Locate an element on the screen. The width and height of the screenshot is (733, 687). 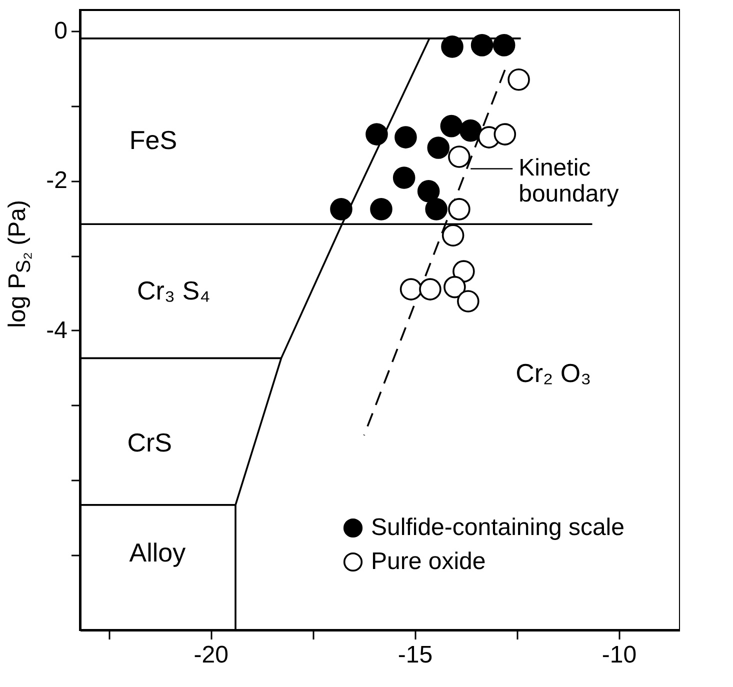
legend-label: Pure oxide is located at coordinates (428, 561).